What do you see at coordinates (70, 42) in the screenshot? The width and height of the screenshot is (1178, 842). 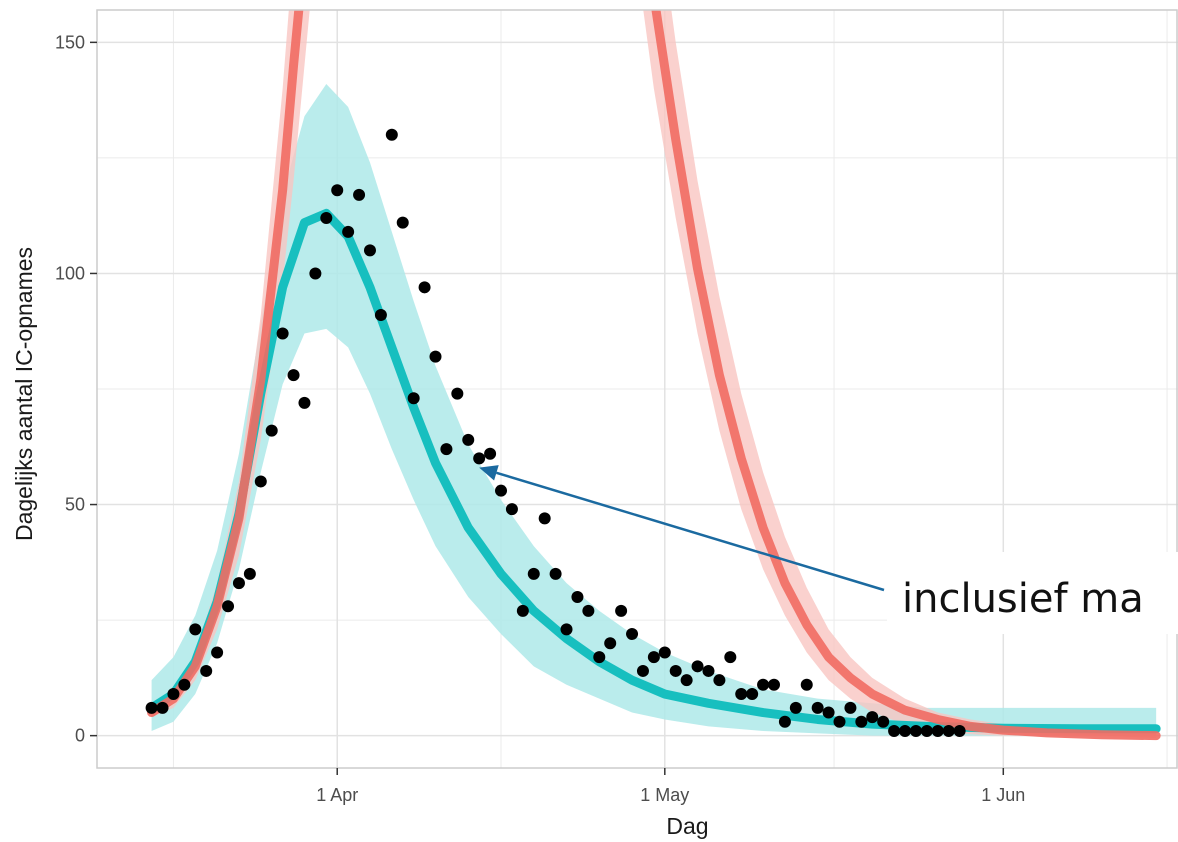 I see `y-tick-label: 150` at bounding box center [70, 42].